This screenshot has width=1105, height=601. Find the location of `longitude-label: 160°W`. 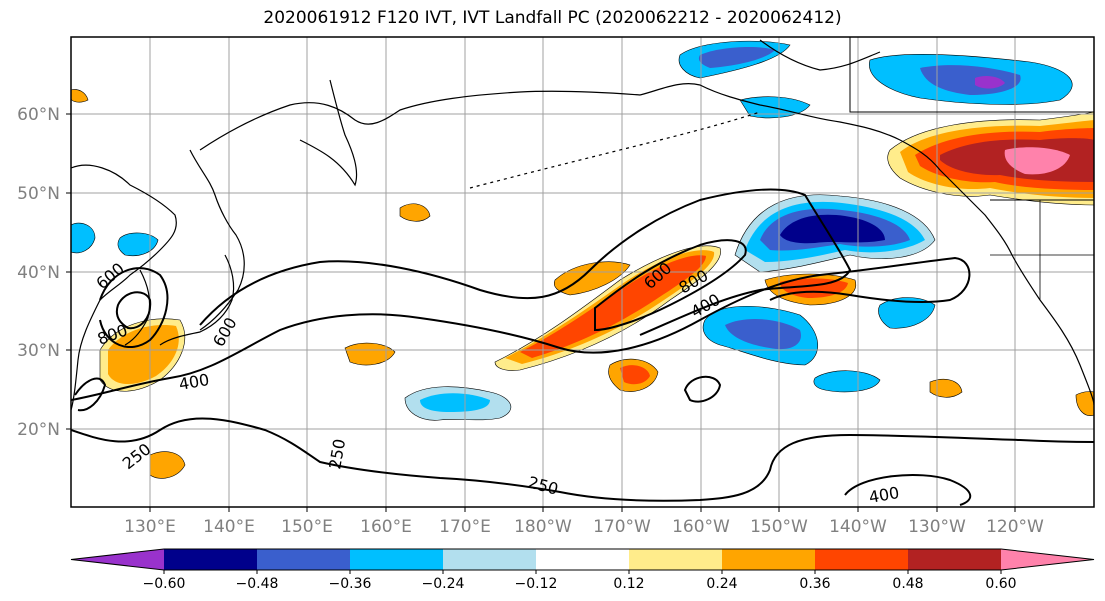

longitude-label: 160°W is located at coordinates (701, 527).